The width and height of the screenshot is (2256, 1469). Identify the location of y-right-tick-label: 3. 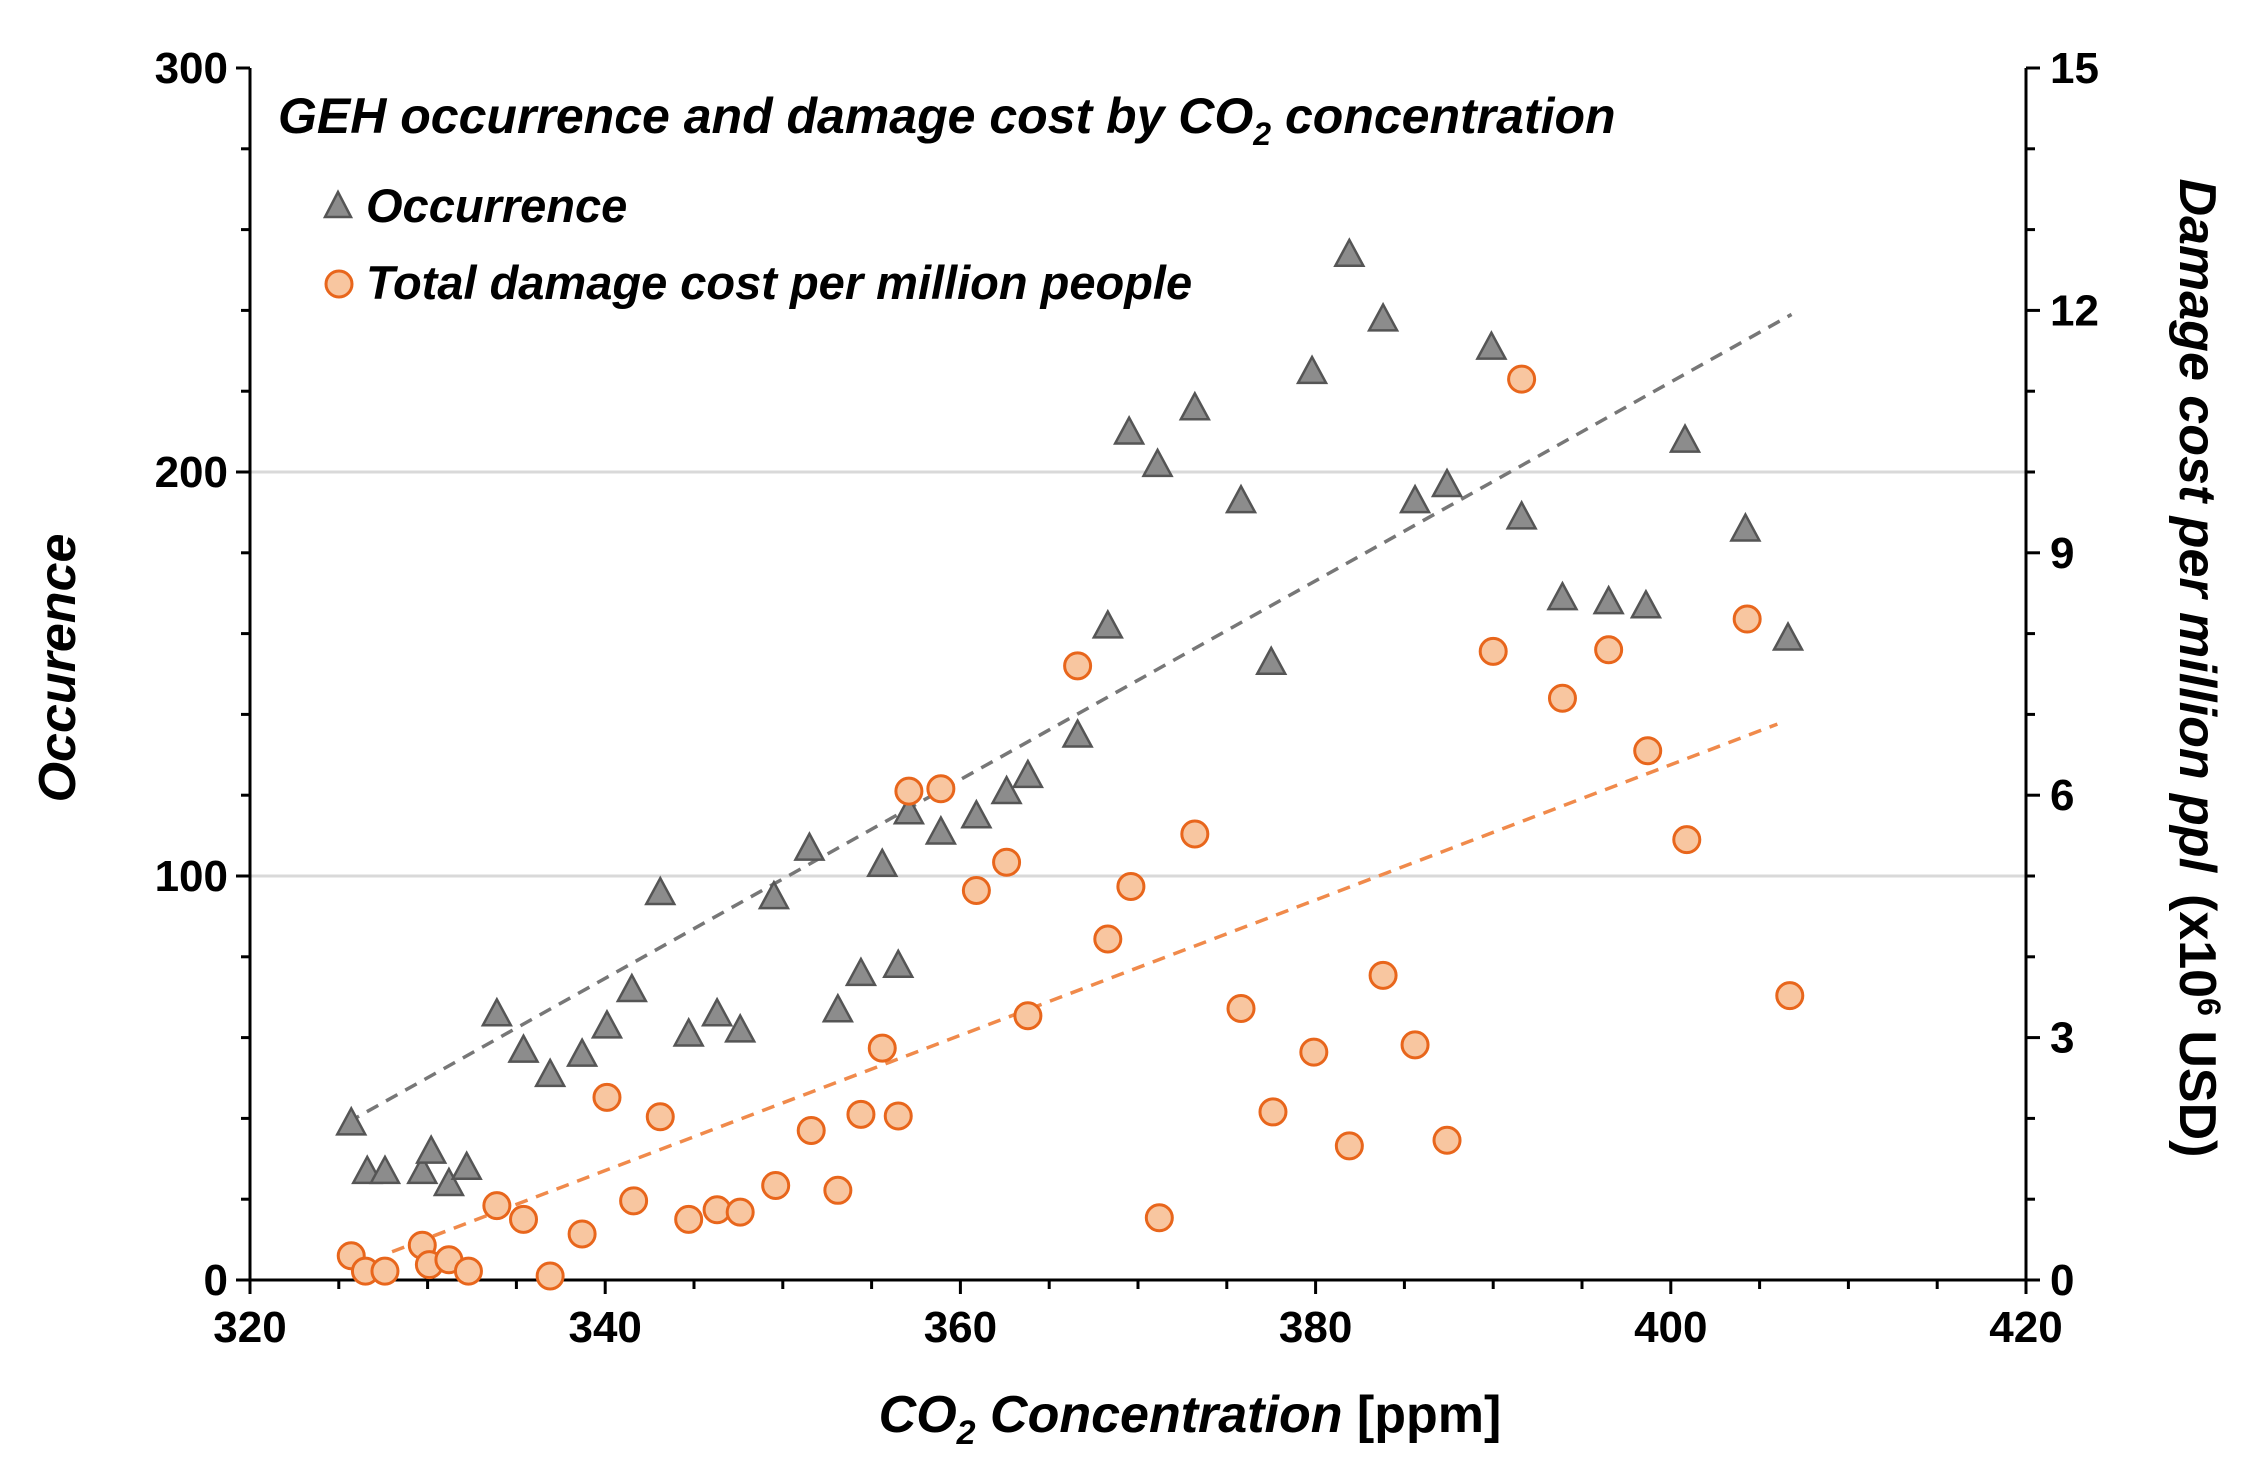
(2062, 1038).